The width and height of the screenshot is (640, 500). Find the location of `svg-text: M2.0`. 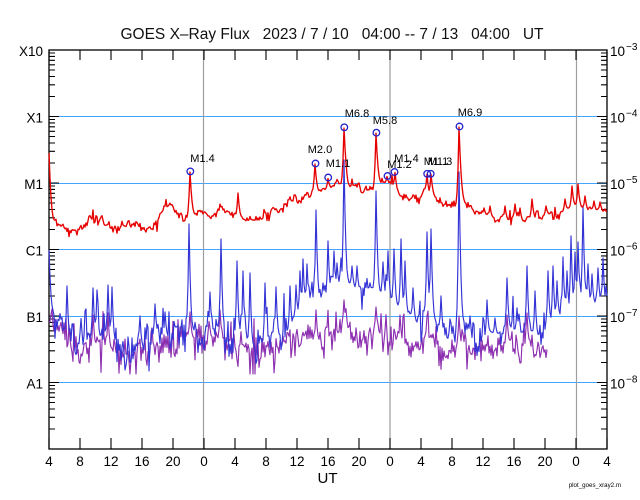

svg-text: M2.0 is located at coordinates (320, 150).